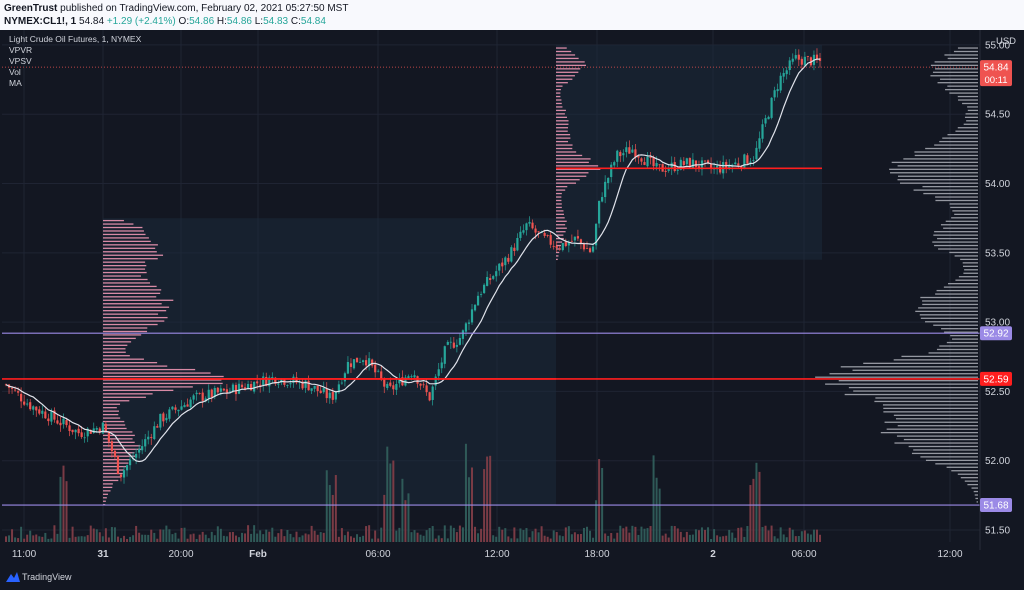 The width and height of the screenshot is (1024, 590). What do you see at coordinates (21, 50) in the screenshot?
I see `indicator-vpvr: VPVR` at bounding box center [21, 50].